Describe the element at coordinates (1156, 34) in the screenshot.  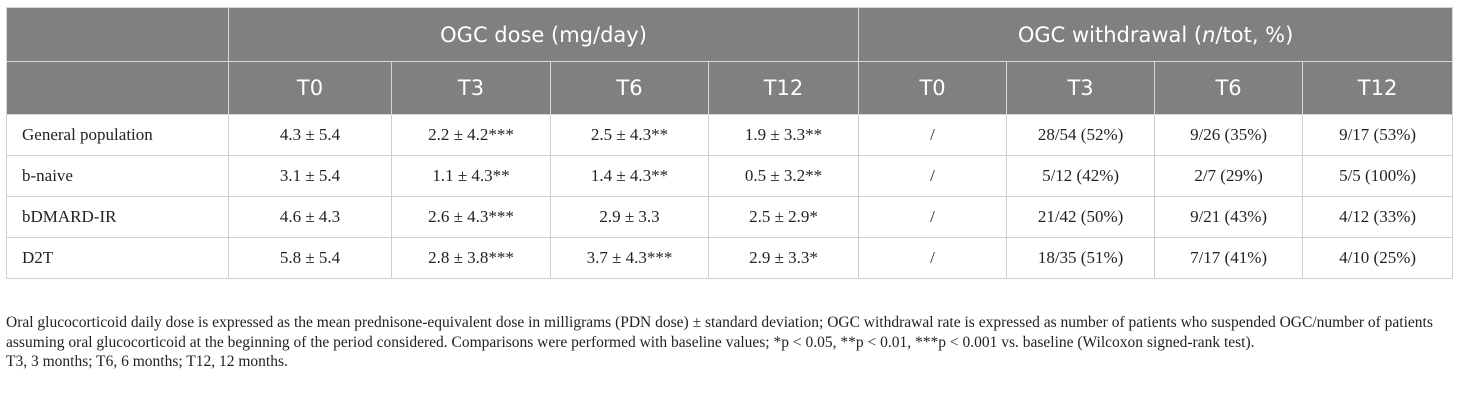
I see `group-header-withdrawal: OGC withdrawal (n/tot, %)` at that location.